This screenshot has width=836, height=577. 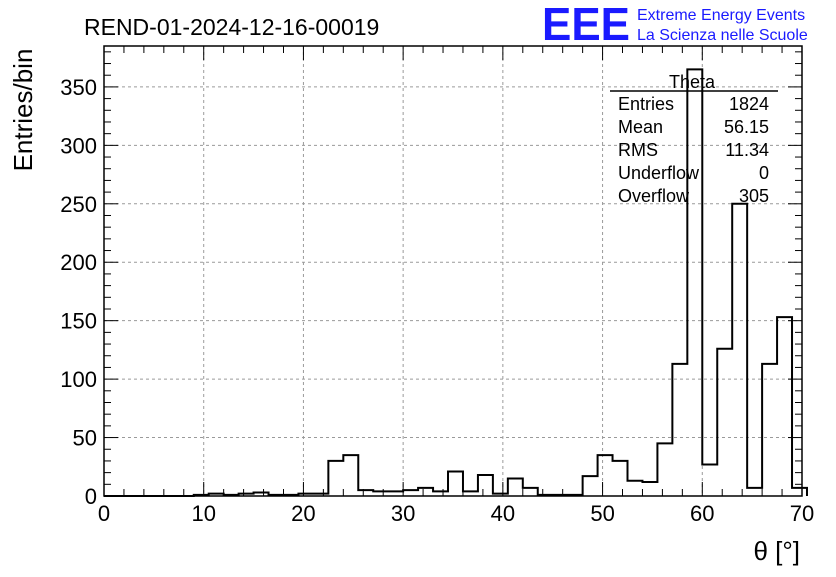 What do you see at coordinates (749, 104) in the screenshot?
I see `stats-value: 1824` at bounding box center [749, 104].